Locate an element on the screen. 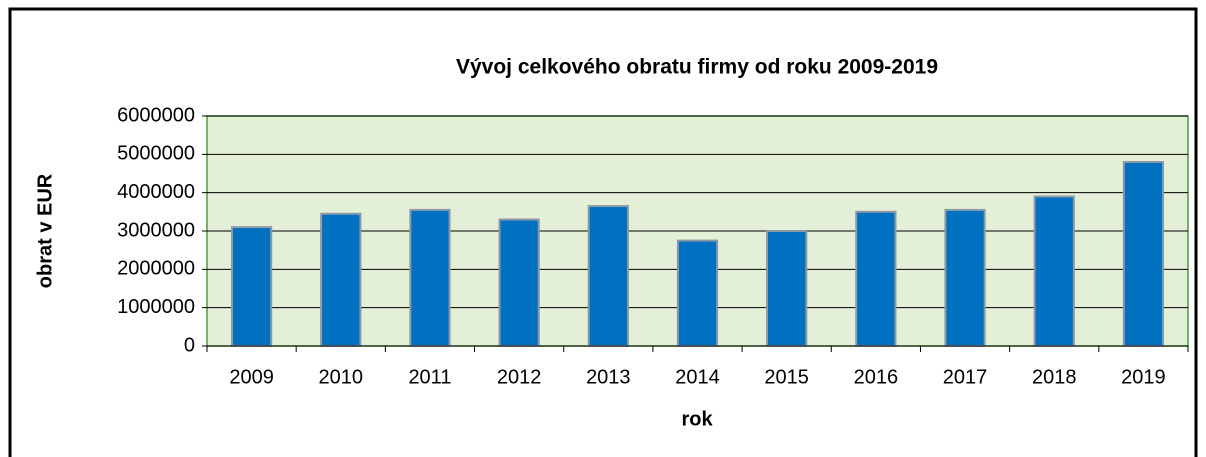 The height and width of the screenshot is (457, 1206). x-tick-label: 2012 is located at coordinates (519, 377).